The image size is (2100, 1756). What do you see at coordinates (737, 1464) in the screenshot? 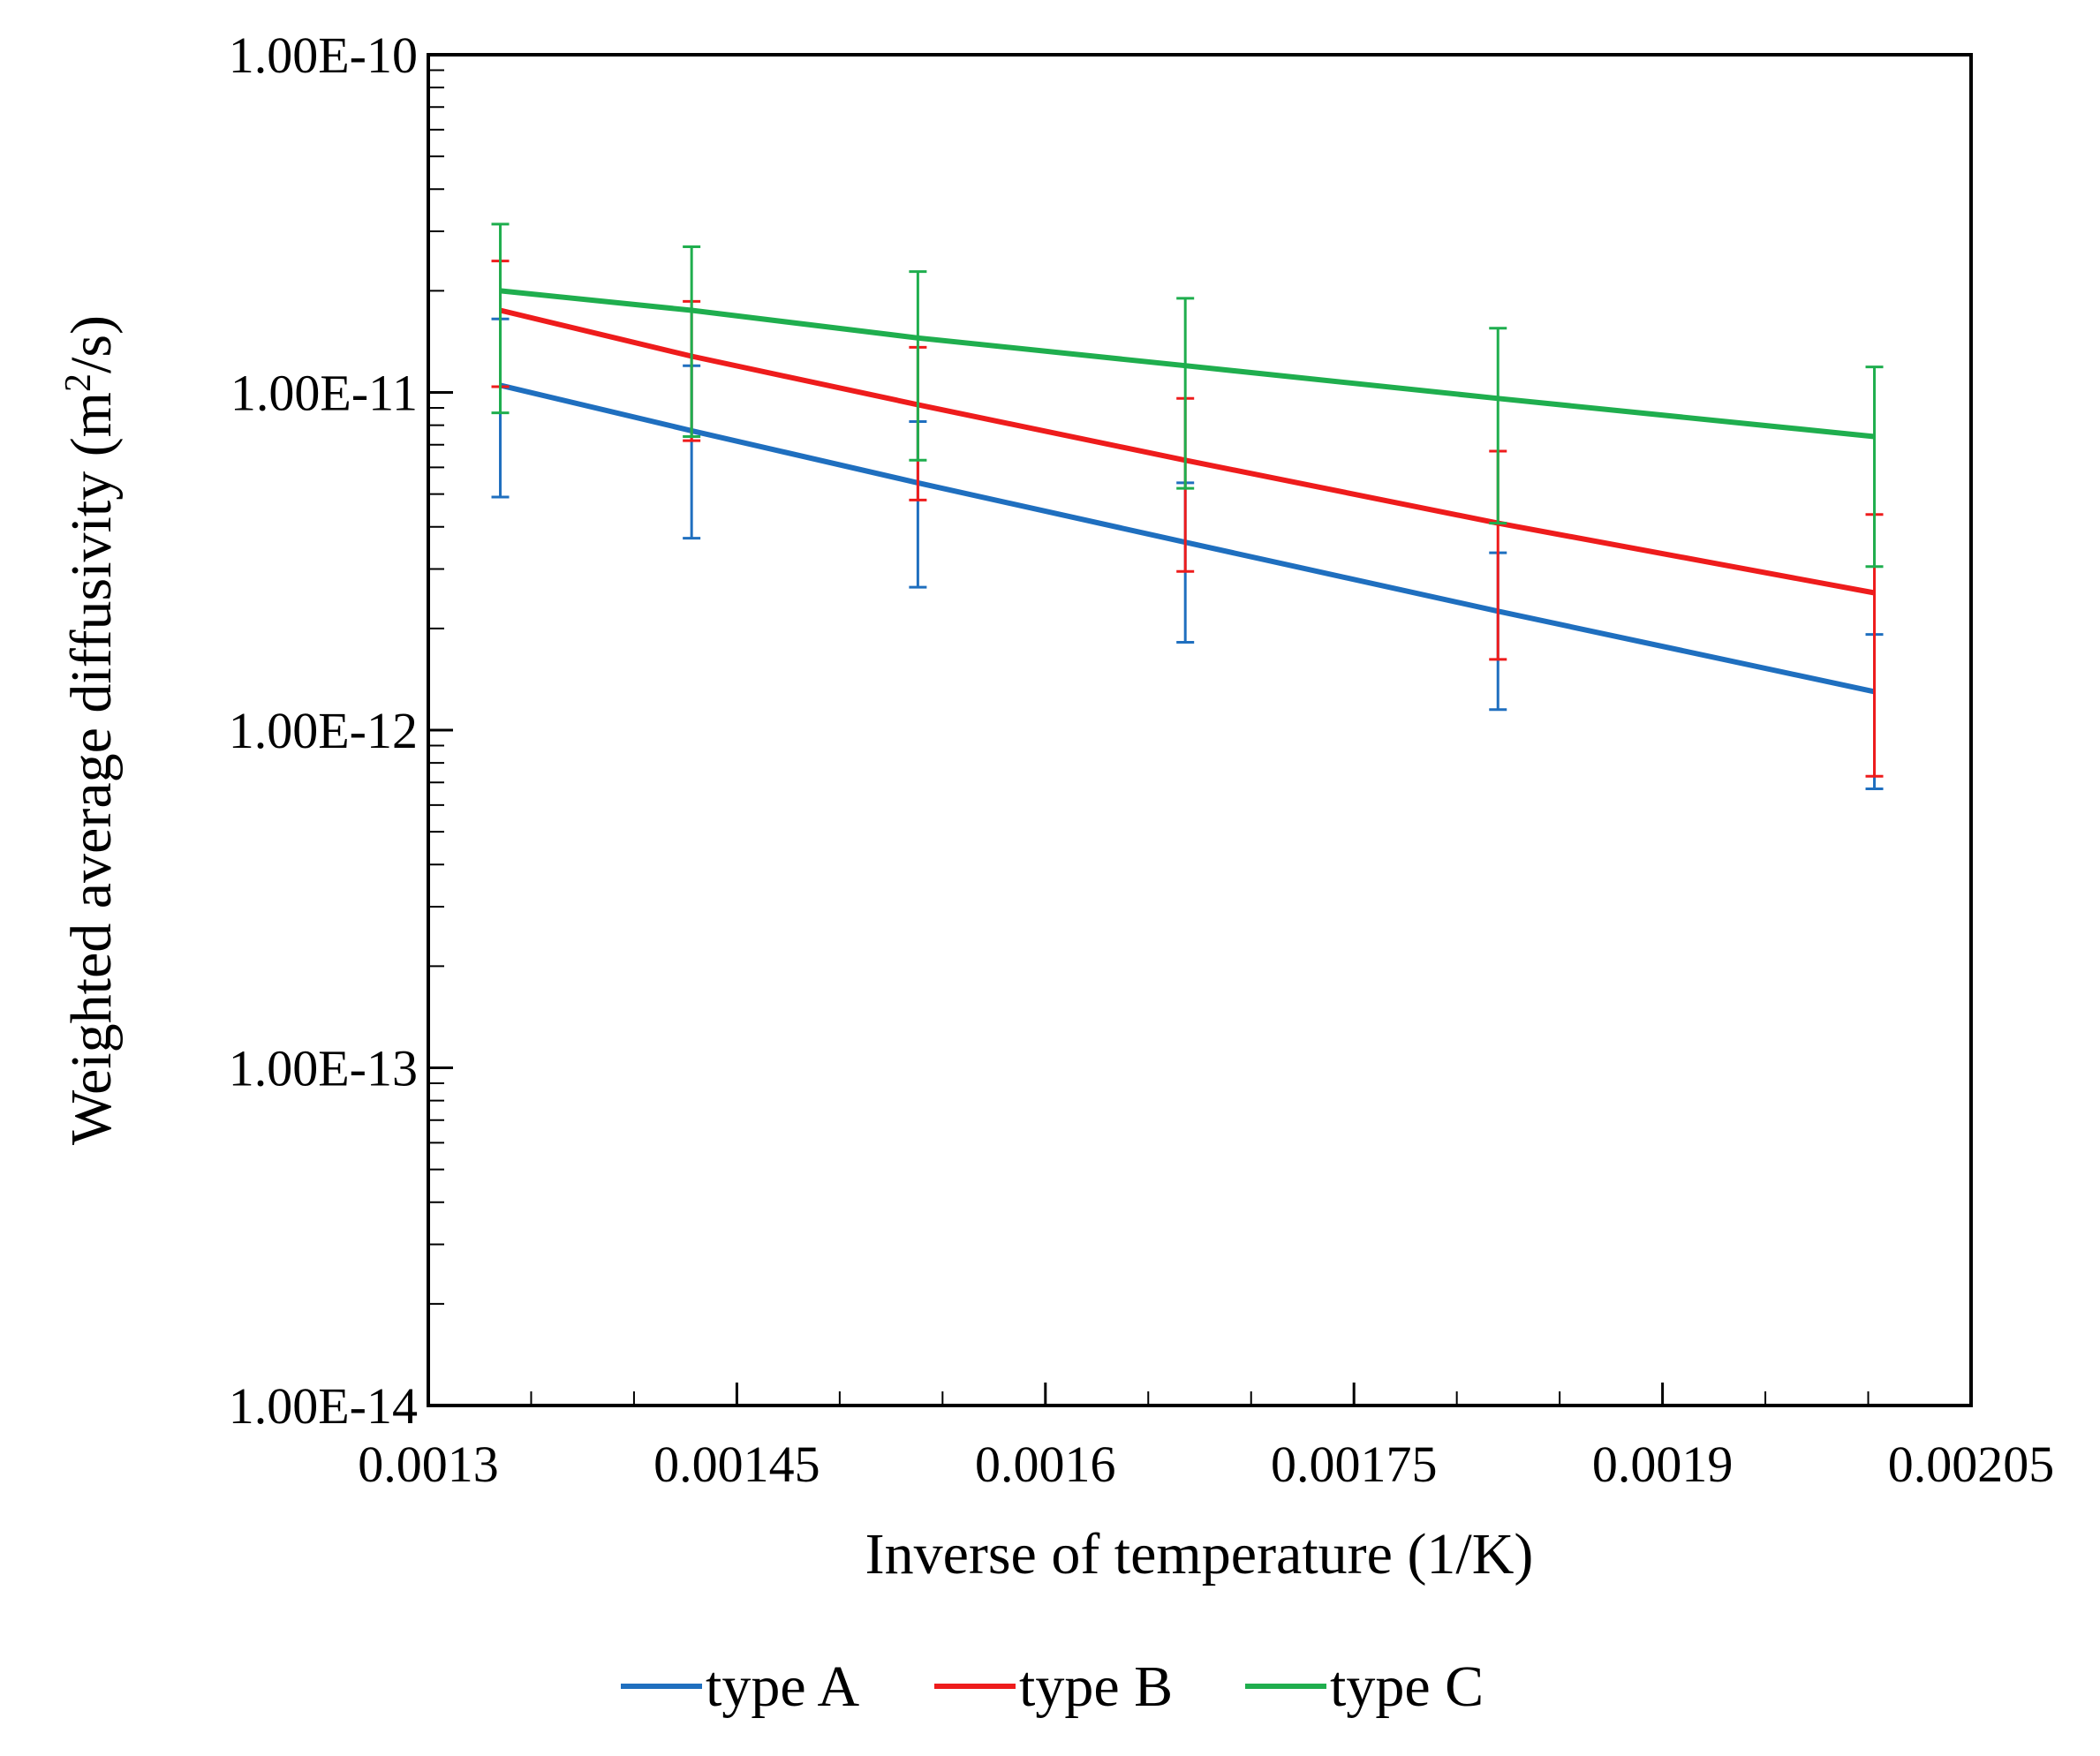
I see `x-tick-label: 0.00145` at bounding box center [737, 1464].